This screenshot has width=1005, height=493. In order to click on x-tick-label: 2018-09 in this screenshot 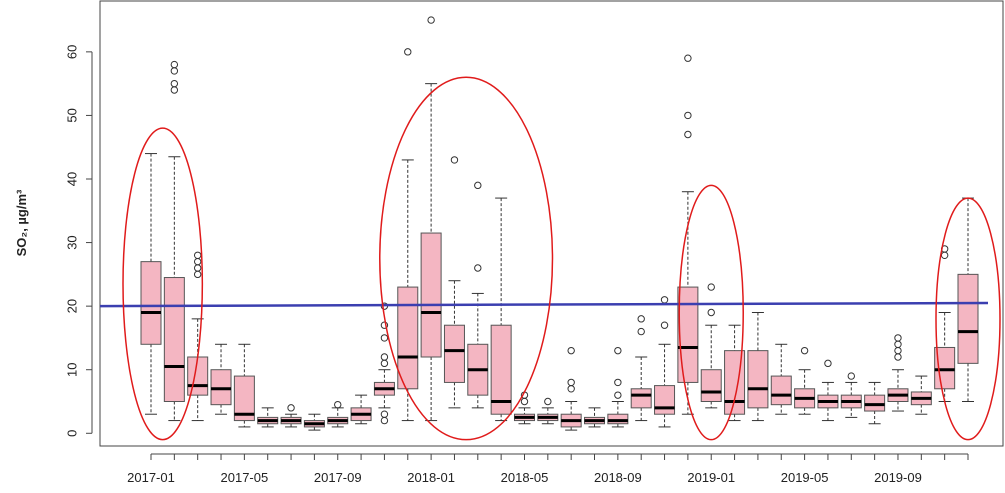, I will do `click(618, 477)`.